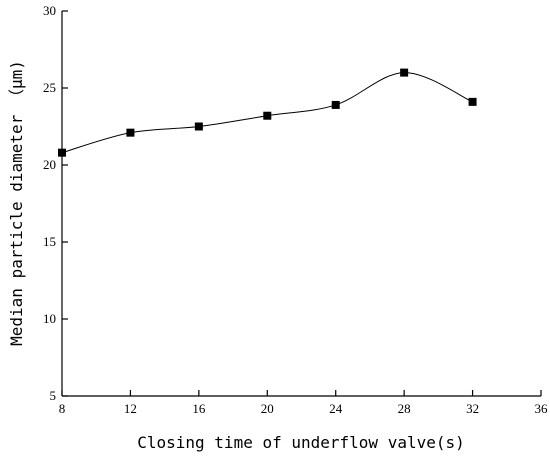 The image size is (550, 460). Describe the element at coordinates (301, 442) in the screenshot. I see `x-axis-title: Closing time of underflow valve(s)` at that location.